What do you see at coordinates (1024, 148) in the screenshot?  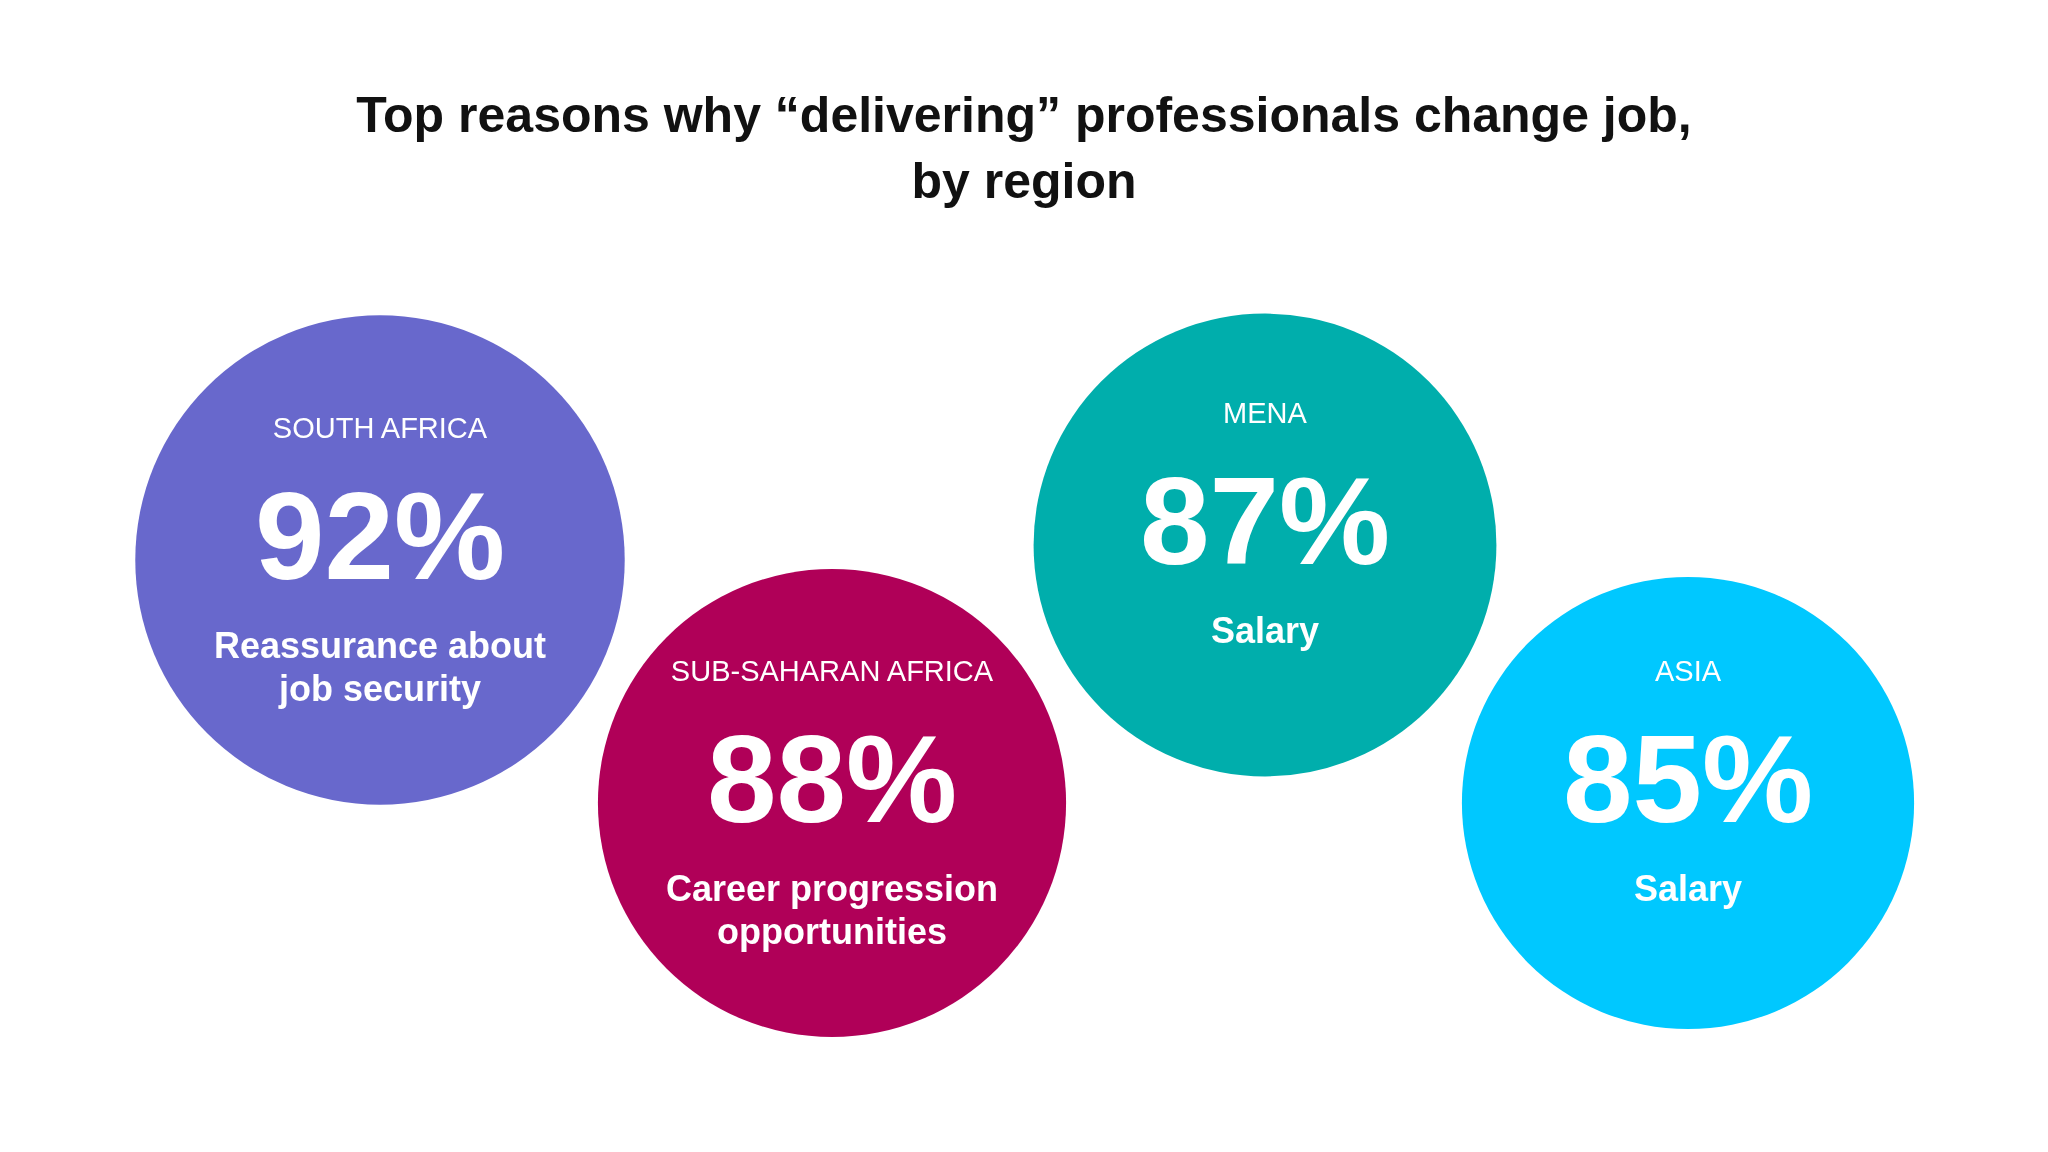 I see `text: Top reasons why “delivering” professionals change job, by region` at bounding box center [1024, 148].